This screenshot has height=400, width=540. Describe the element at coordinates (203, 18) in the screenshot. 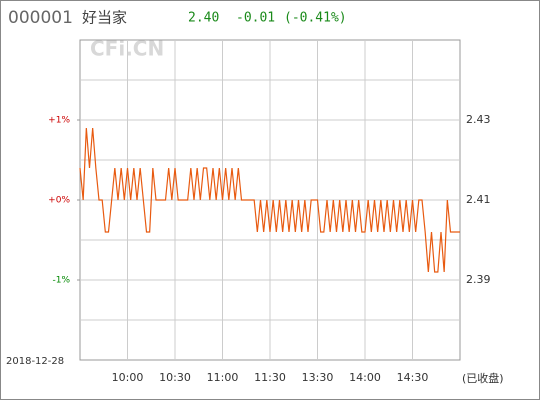

I see `price: 2.40` at that location.